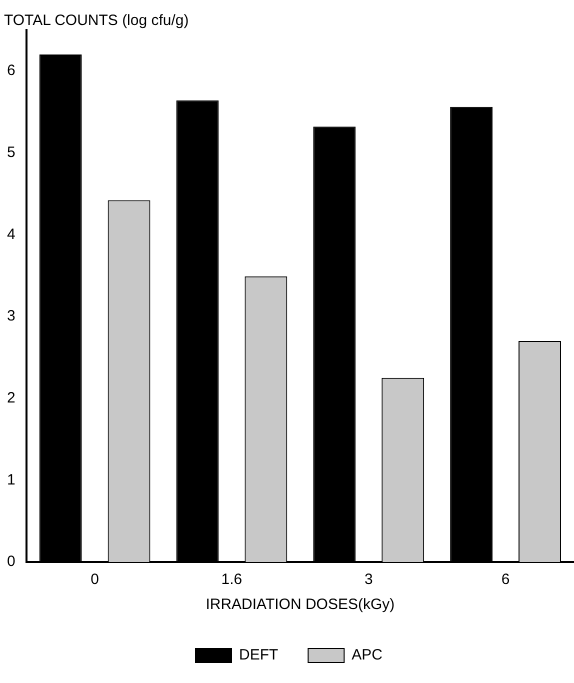  I want to click on y-axis-title: TOTAL COUNTS (log cfu/g), so click(96, 20).